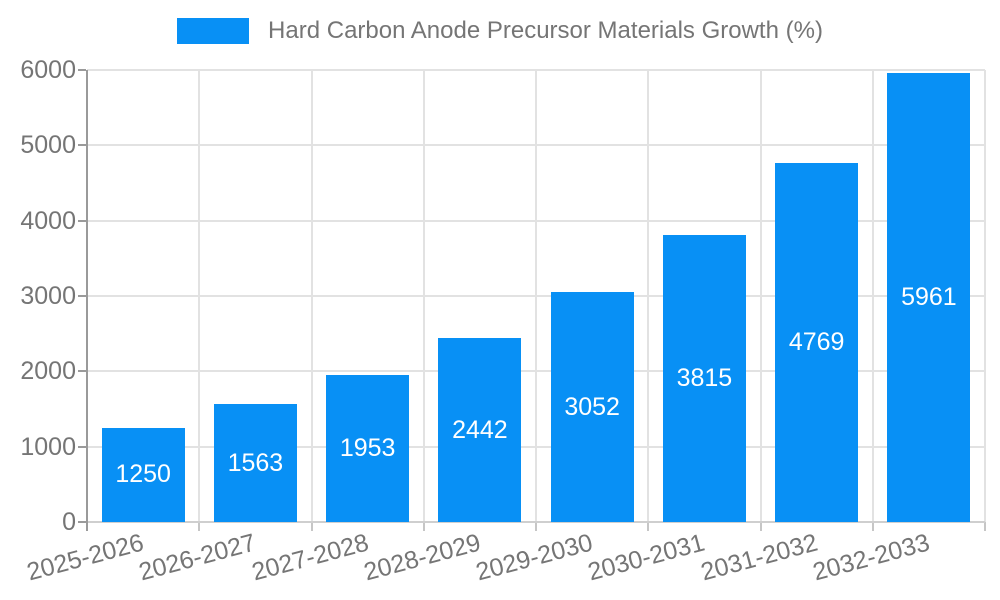 The image size is (1000, 600). What do you see at coordinates (646, 557) in the screenshot?
I see `x-tick-label: 2030-2031` at bounding box center [646, 557].